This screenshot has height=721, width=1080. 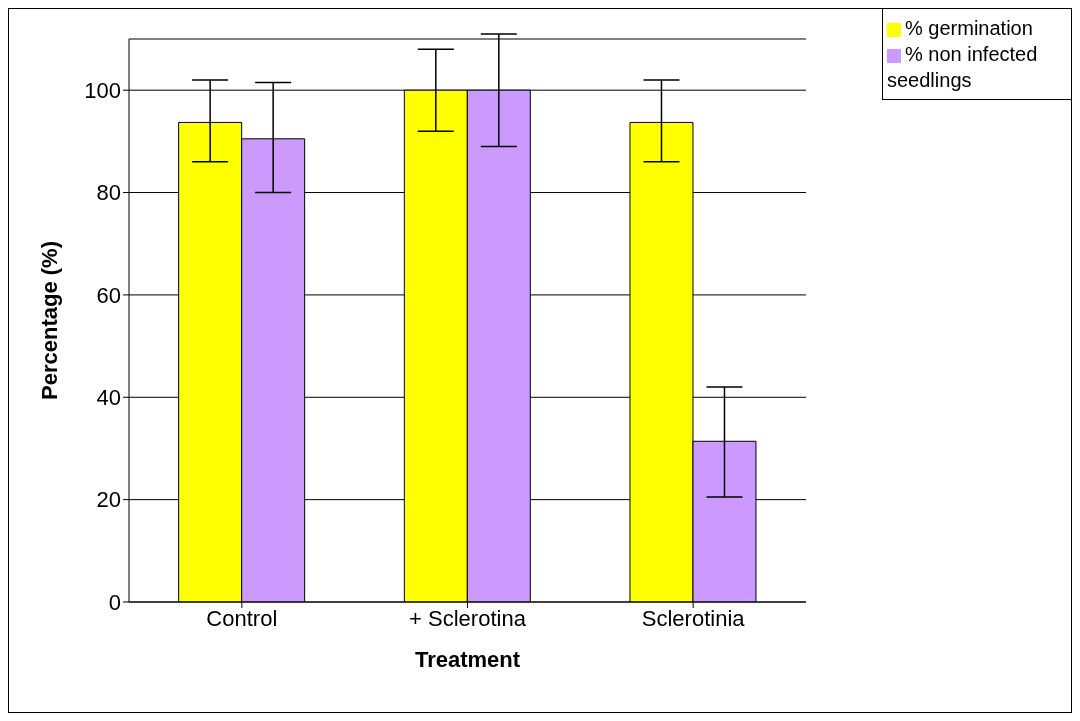 What do you see at coordinates (108, 500) in the screenshot?
I see `y-tick-label: 20` at bounding box center [108, 500].